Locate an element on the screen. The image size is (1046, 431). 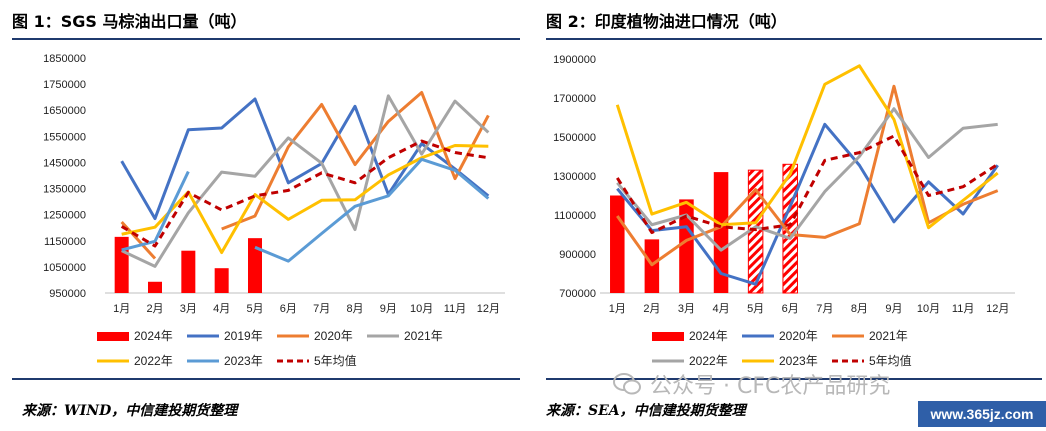
right-figure-title: 图 2：印度植物油进口情况（吨） is located at coordinates (666, 21).